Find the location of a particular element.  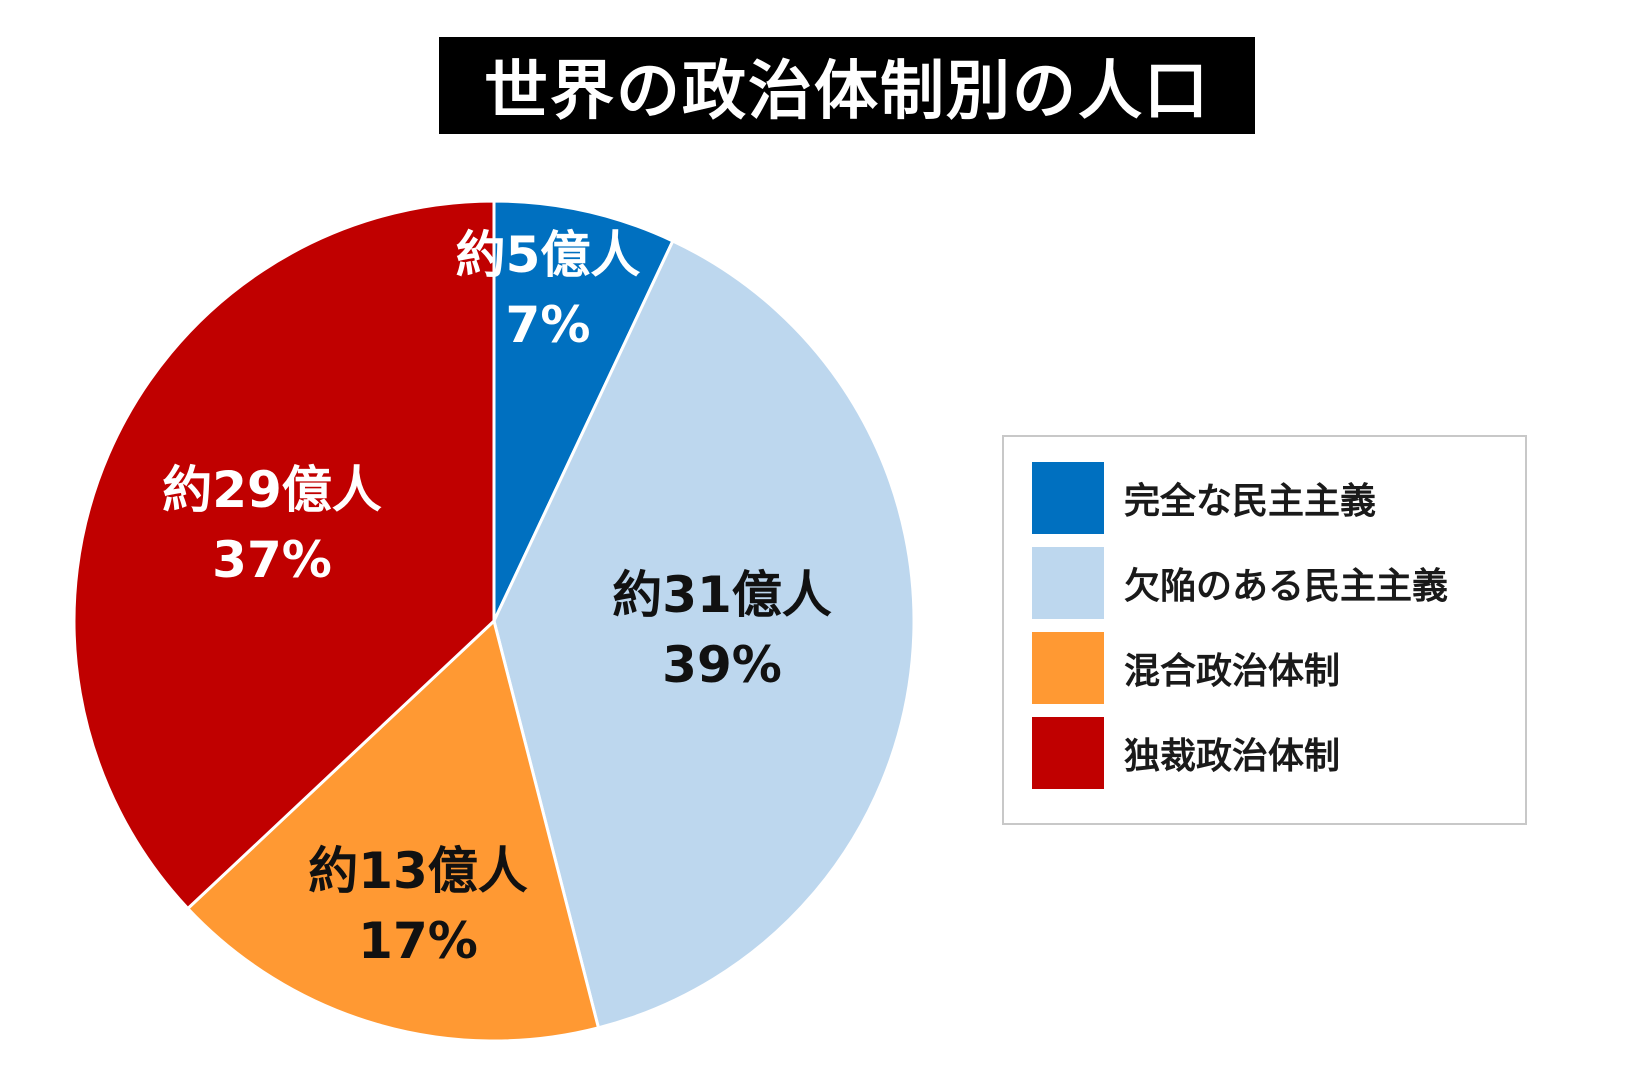

legend-item: 完全な民主主義 is located at coordinates (1204, 498).